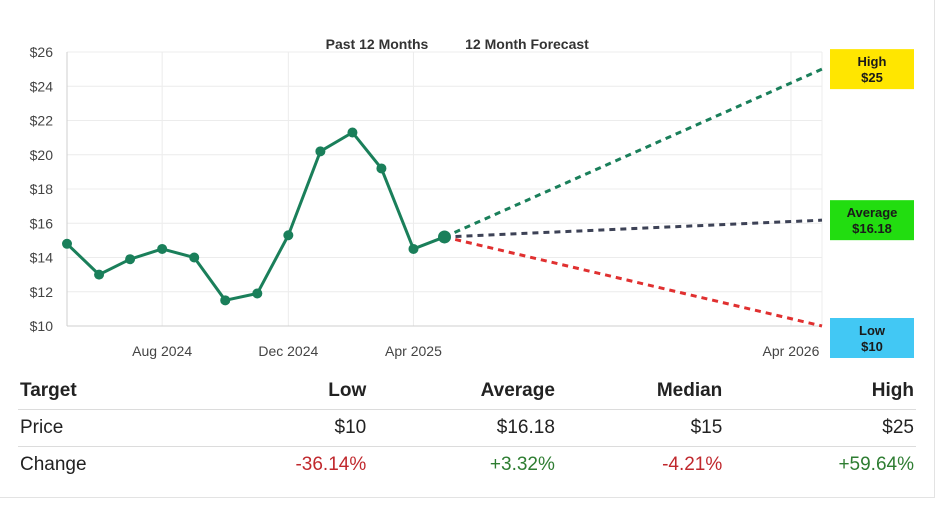 The width and height of the screenshot is (946, 512). I want to click on callout-label: Average, so click(872, 212).